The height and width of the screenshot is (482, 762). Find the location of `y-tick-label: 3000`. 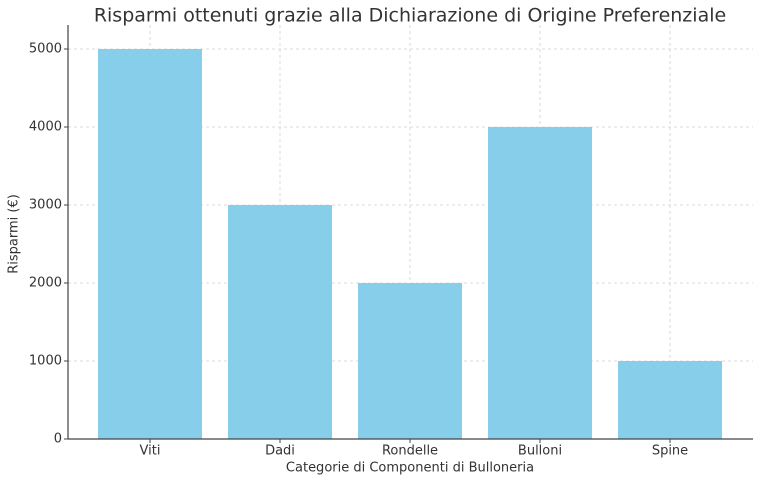

y-tick-label: 3000 is located at coordinates (45, 205).